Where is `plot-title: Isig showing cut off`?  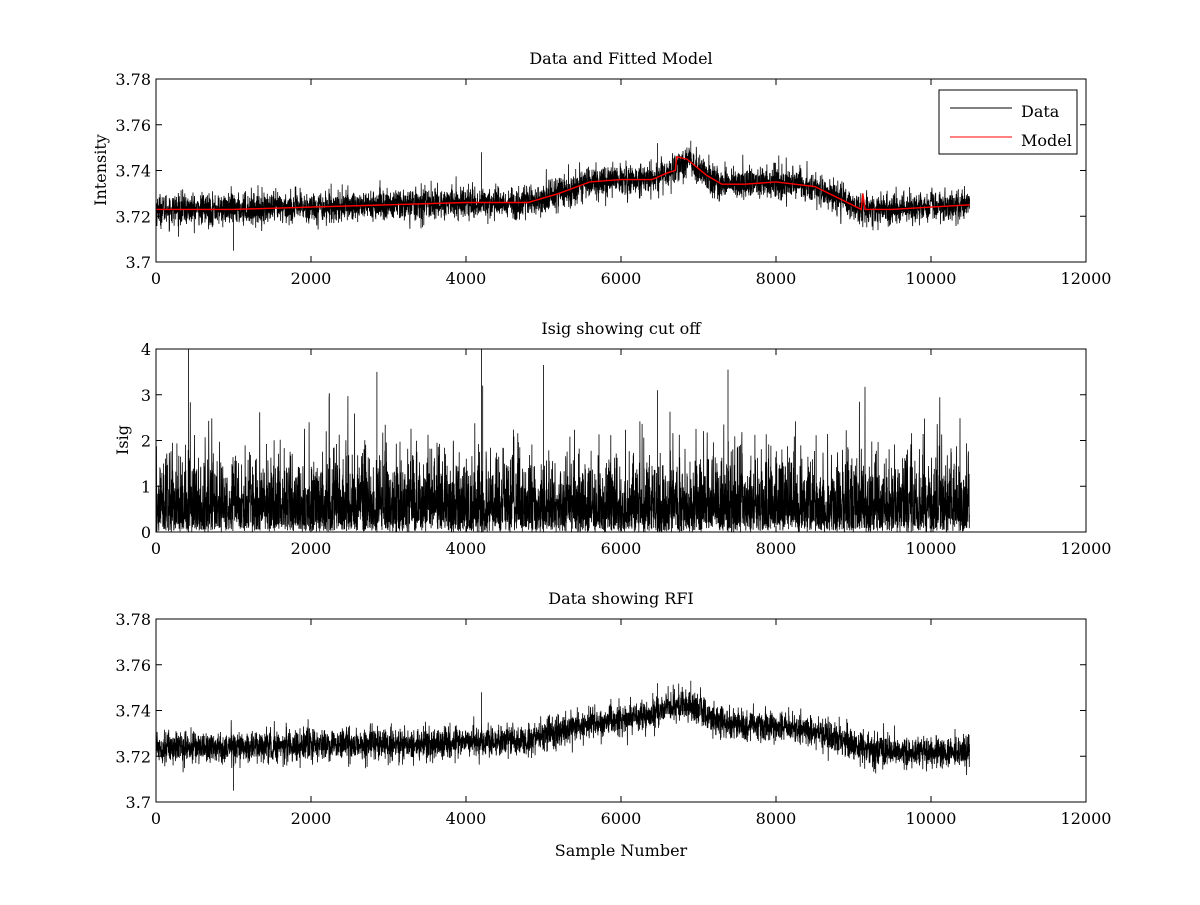 plot-title: Isig showing cut off is located at coordinates (621, 328).